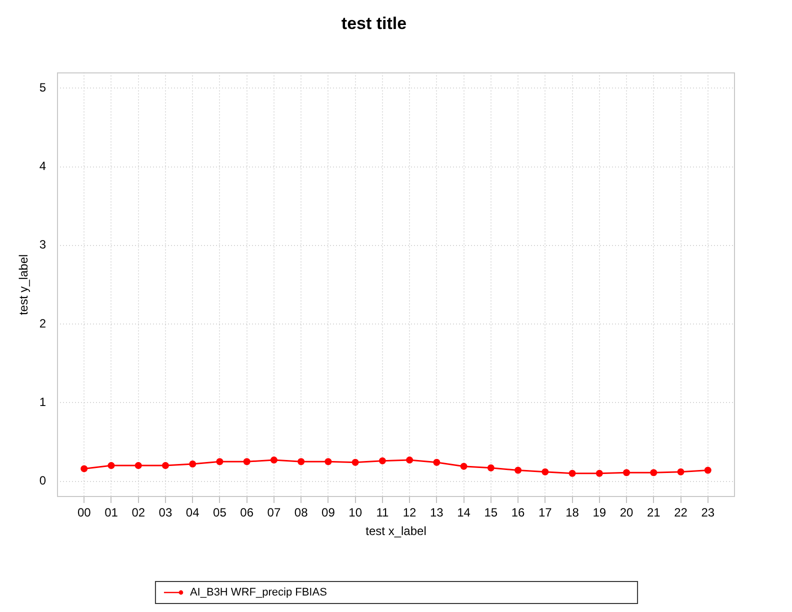 The image size is (792, 612). I want to click on y-tick-label: 5, so click(42, 87).